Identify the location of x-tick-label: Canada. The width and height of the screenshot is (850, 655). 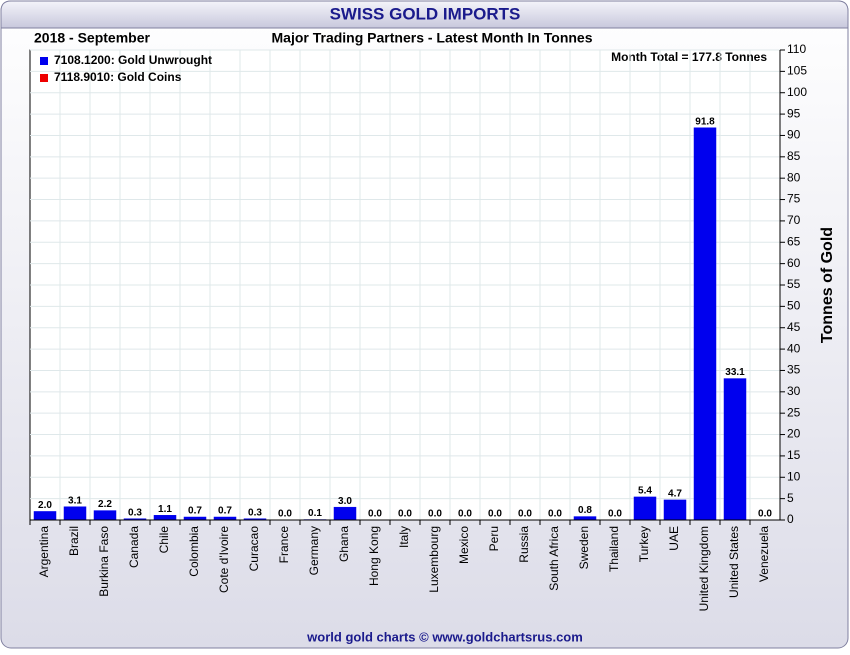
(134, 547).